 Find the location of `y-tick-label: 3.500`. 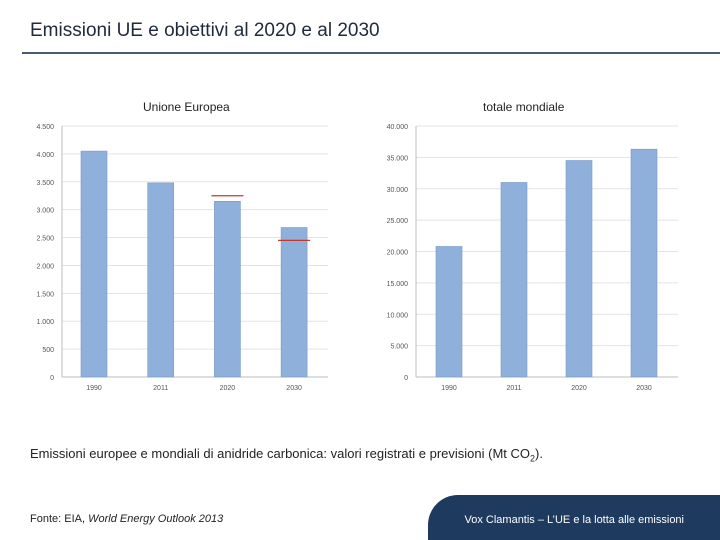

y-tick-label: 3.500 is located at coordinates (45, 183).